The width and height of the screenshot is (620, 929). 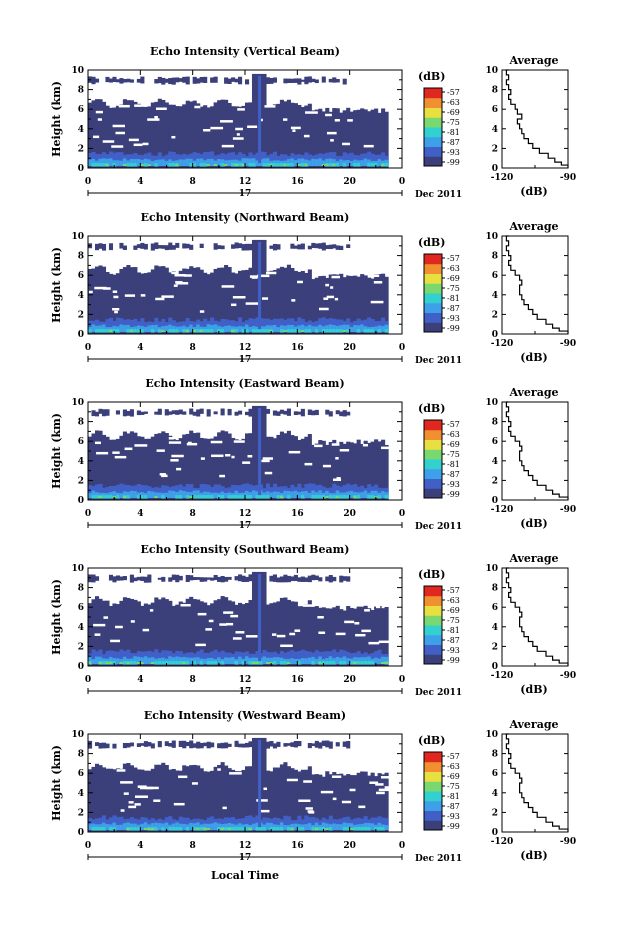 What do you see at coordinates (495, 276) in the screenshot?
I see `average-y-tick-label: 6` at bounding box center [495, 276].